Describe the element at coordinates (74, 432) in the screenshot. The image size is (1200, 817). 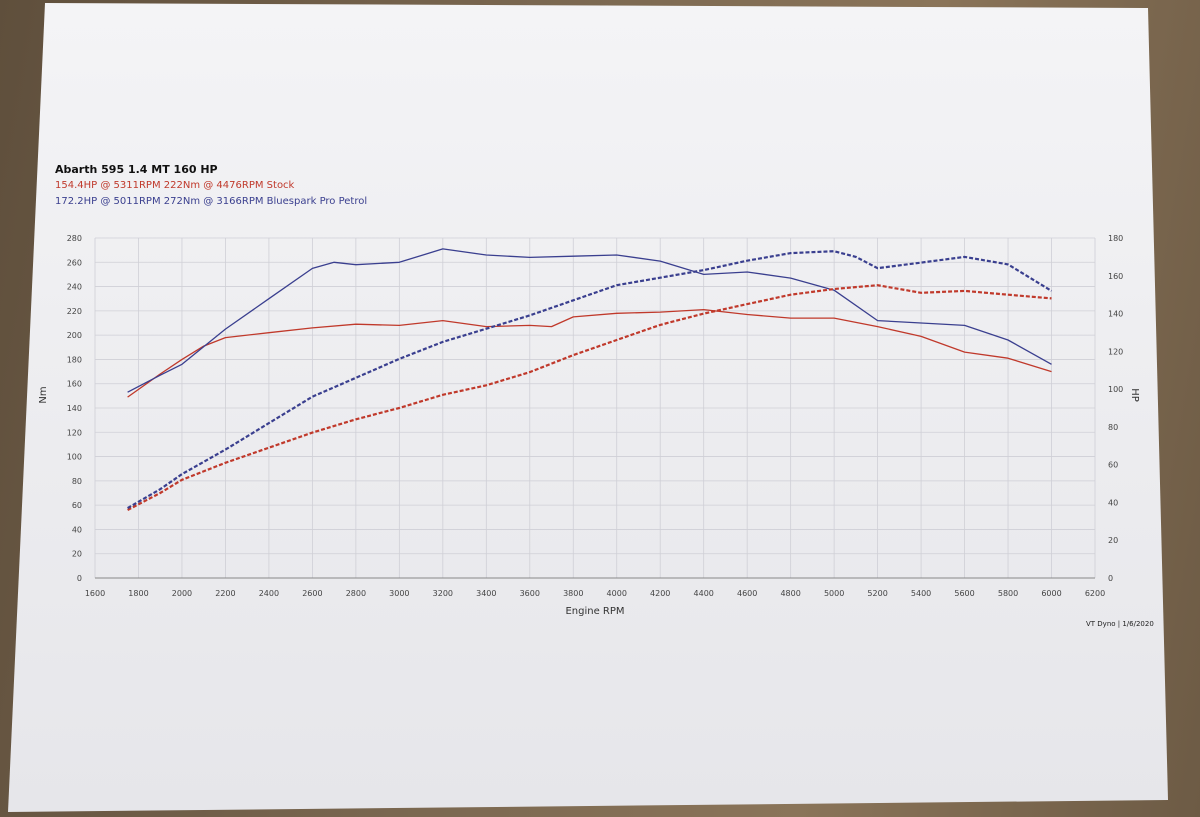
I see `y-left-tick-label: 120` at that location.